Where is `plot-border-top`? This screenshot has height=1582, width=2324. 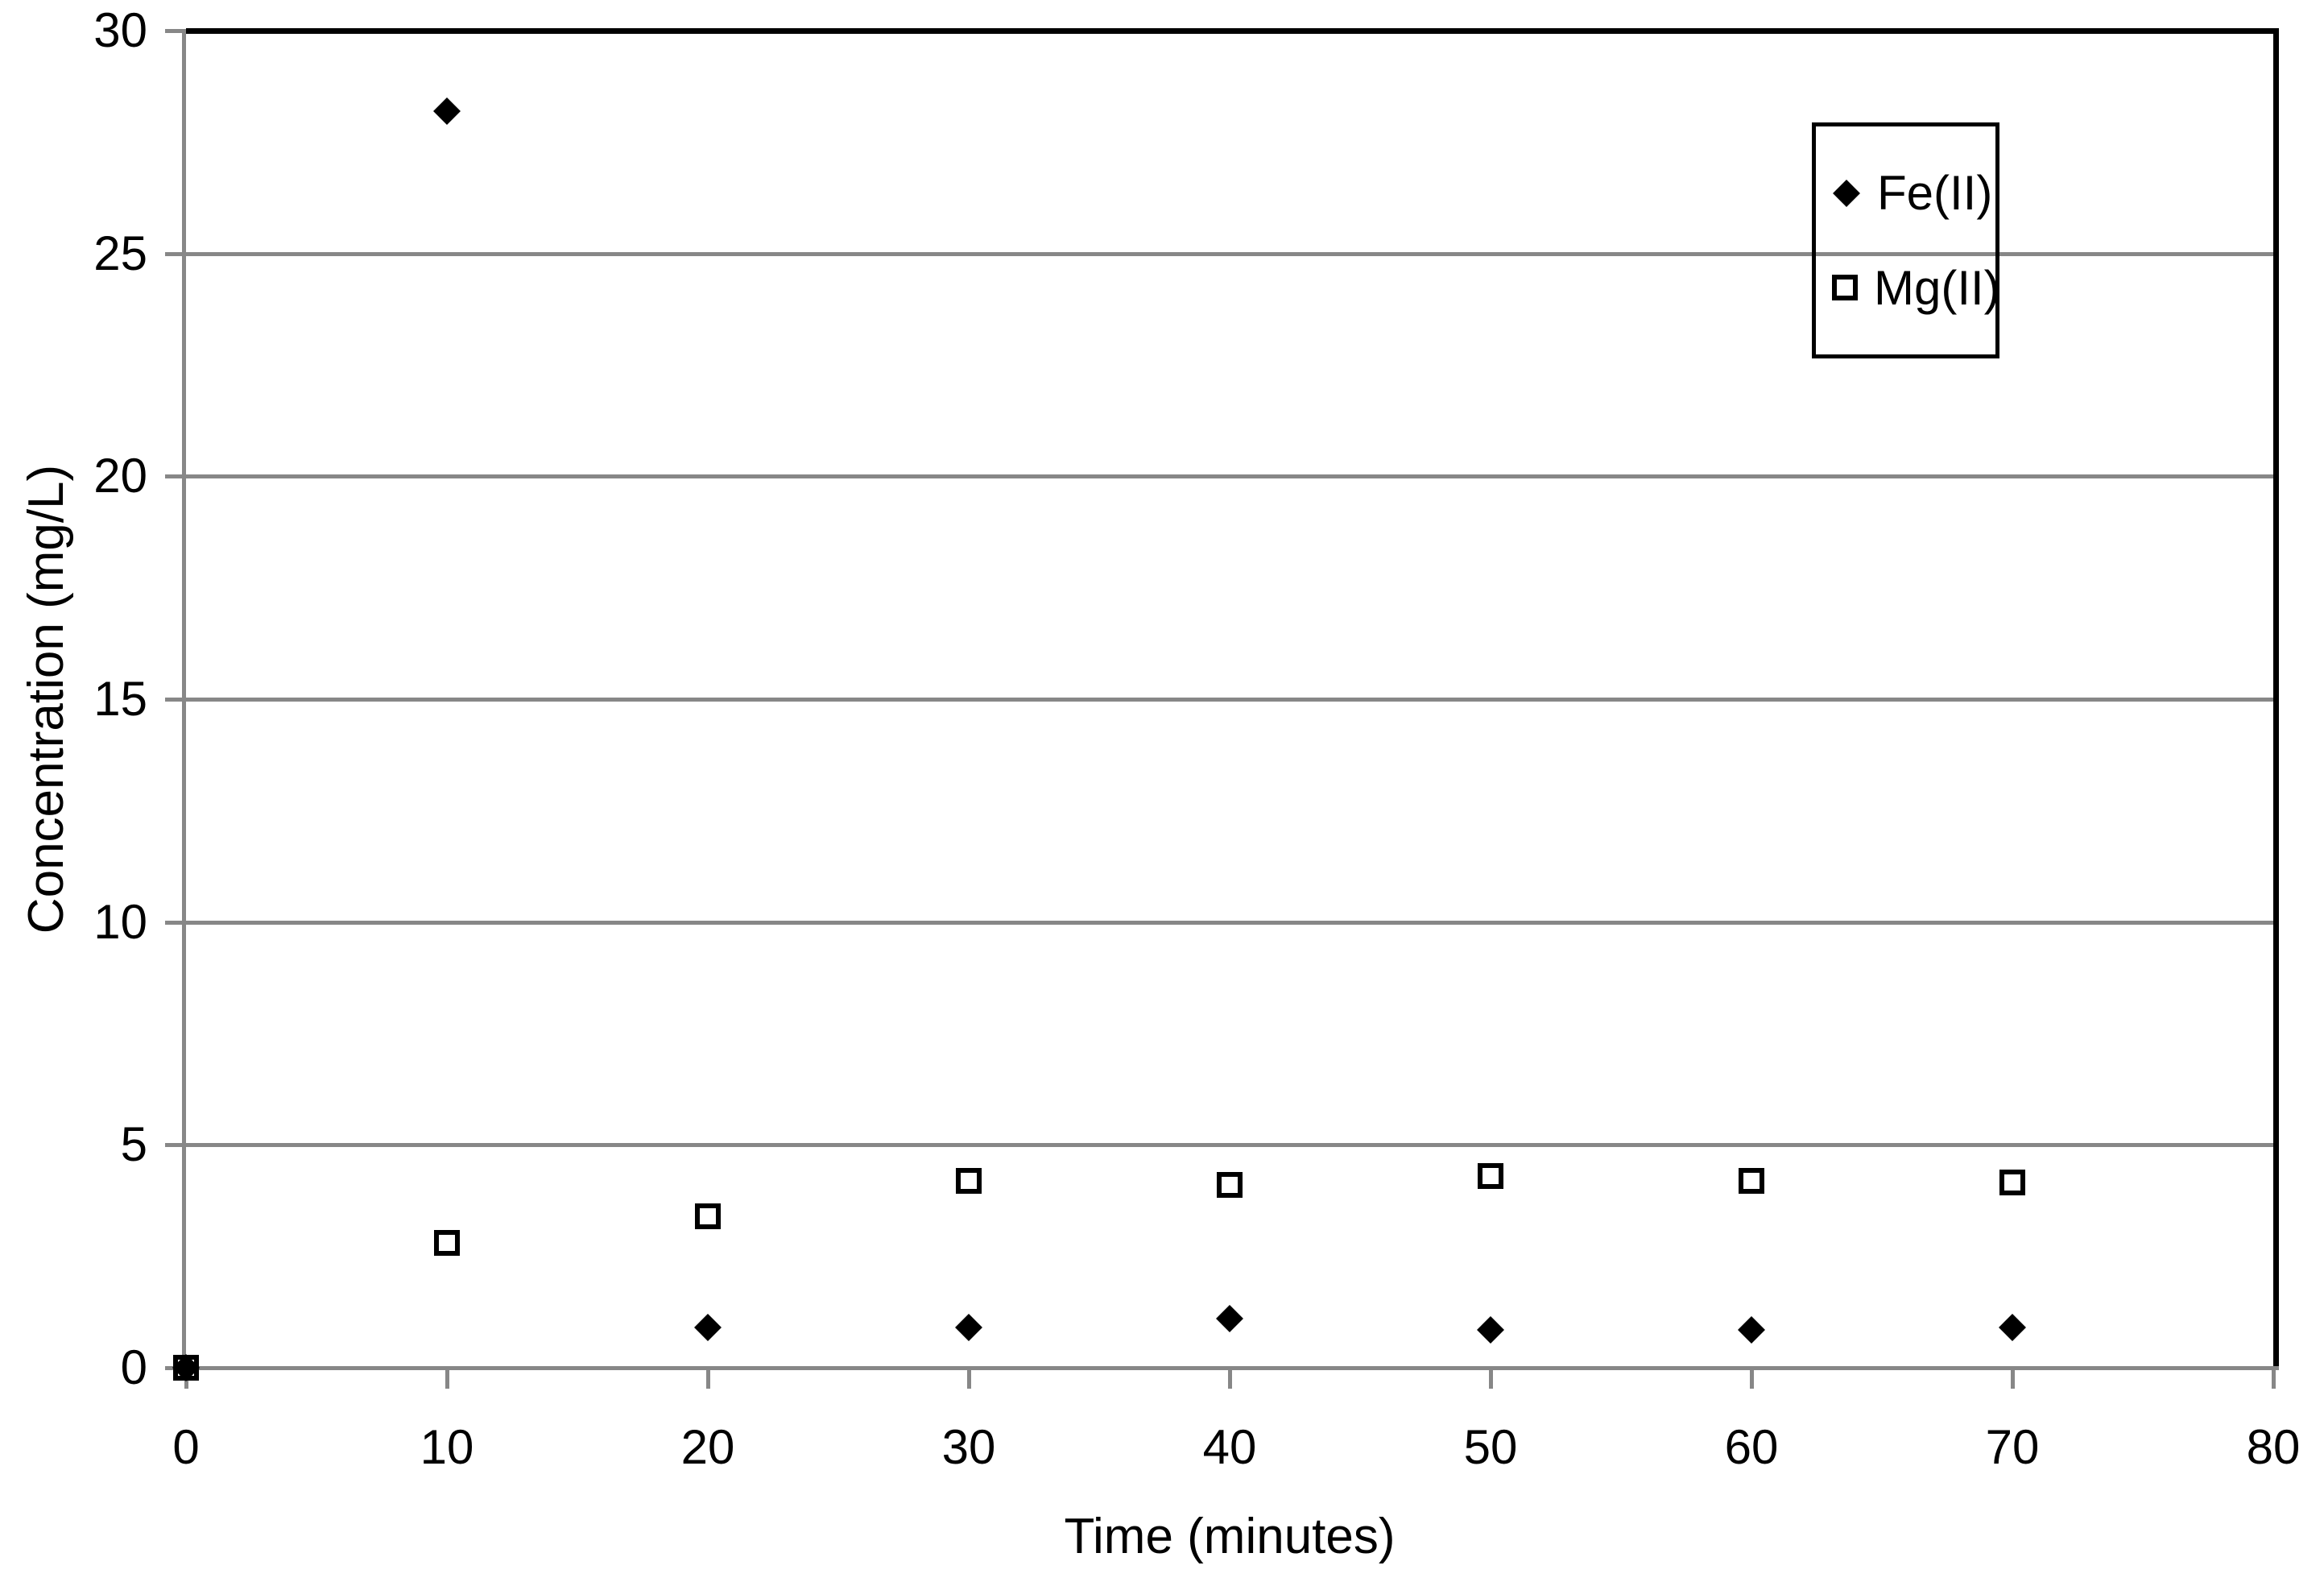
plot-border-top is located at coordinates (1232, 31).